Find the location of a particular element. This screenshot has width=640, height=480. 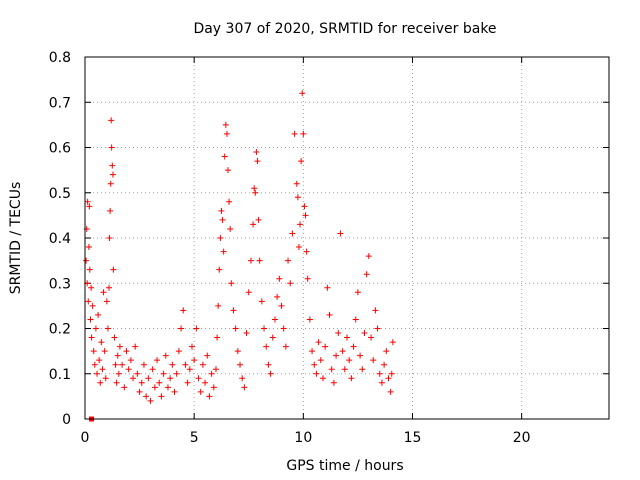

x-tick-label: 0 is located at coordinates (85, 438).